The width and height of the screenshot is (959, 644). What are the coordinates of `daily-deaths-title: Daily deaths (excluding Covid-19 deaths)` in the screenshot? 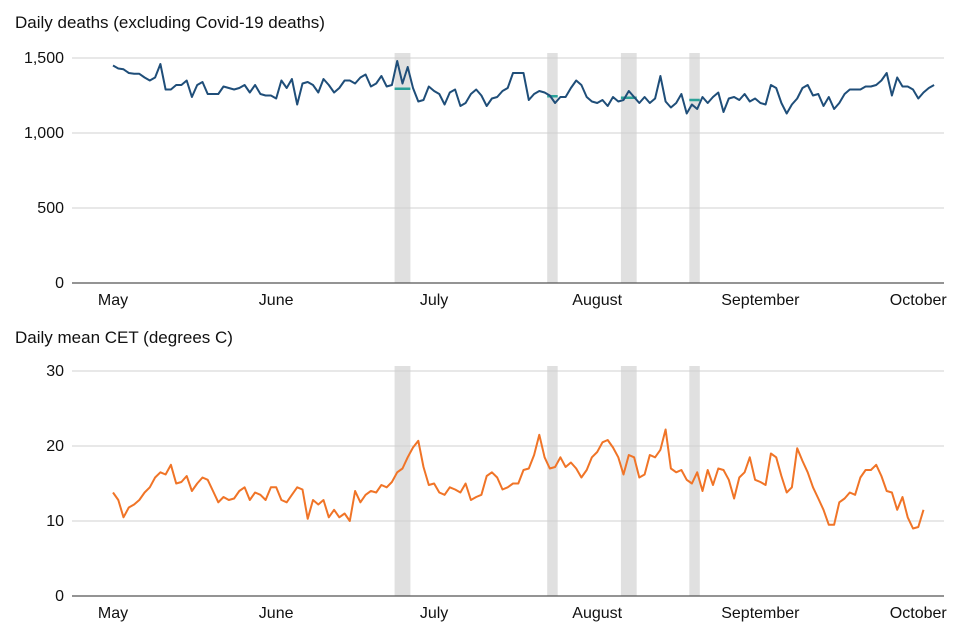 It's located at (170, 22).